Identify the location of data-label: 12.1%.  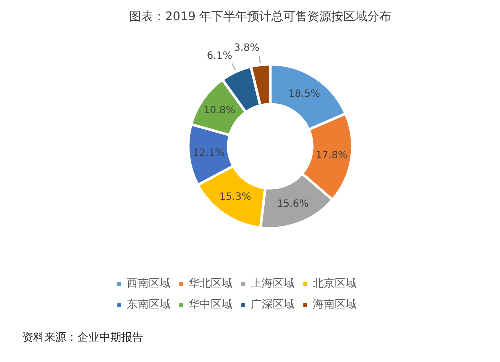
(208, 153).